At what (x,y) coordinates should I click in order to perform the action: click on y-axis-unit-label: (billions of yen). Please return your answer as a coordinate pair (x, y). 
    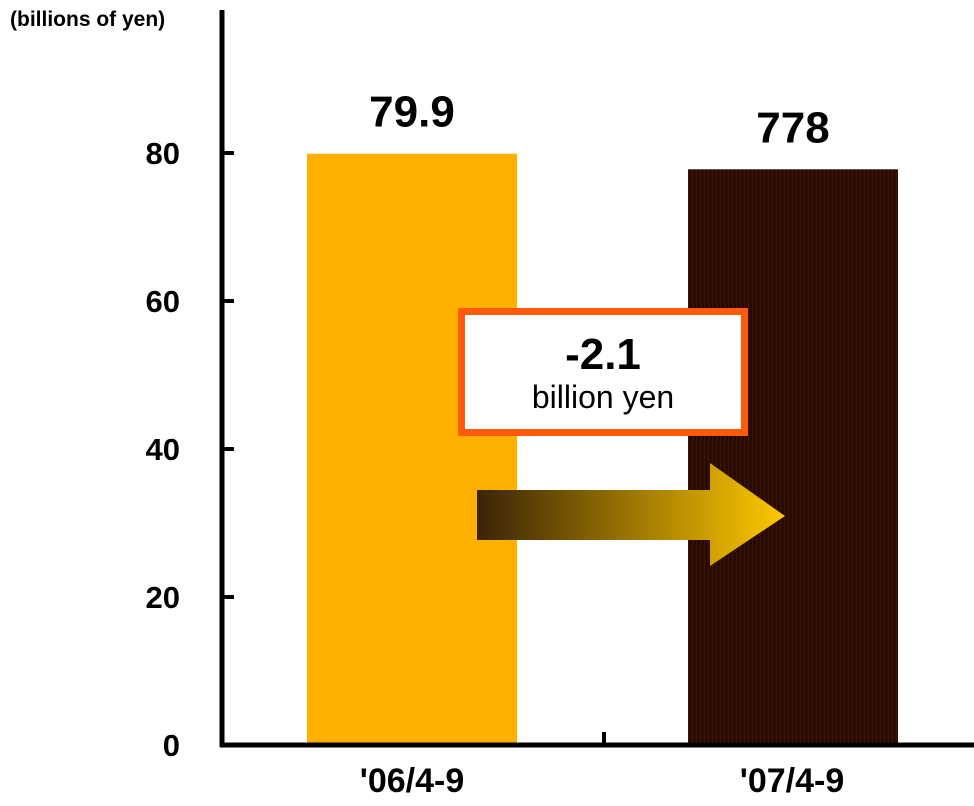
    Looking at the image, I should click on (88, 19).